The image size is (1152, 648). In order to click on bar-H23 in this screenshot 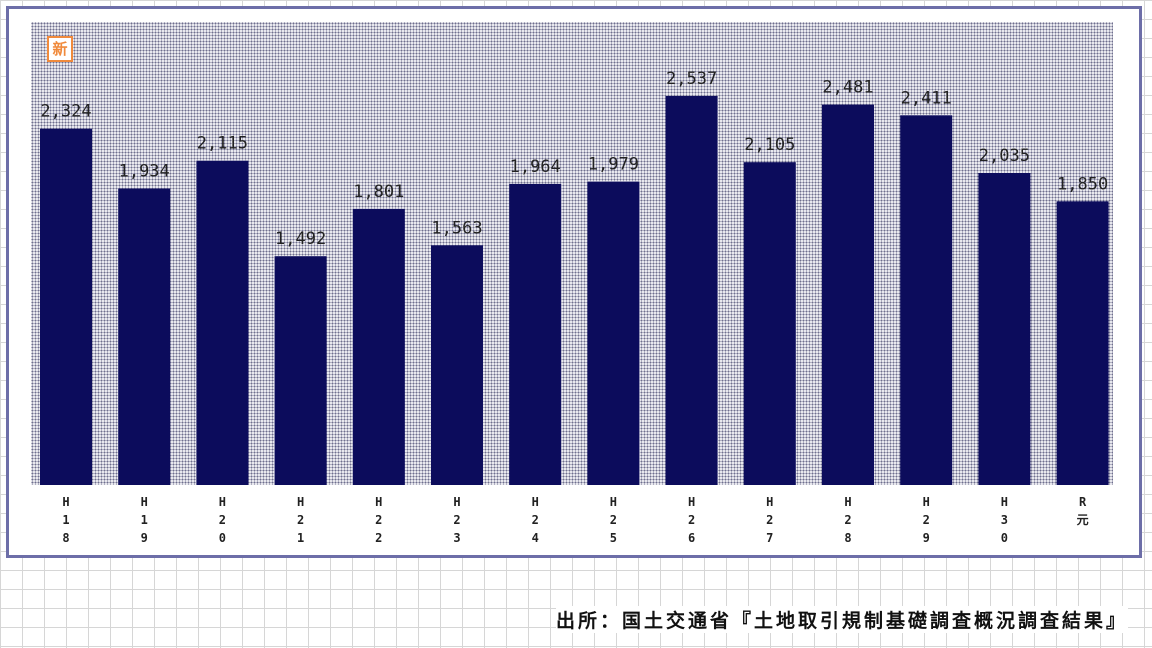, I will do `click(457, 365)`.